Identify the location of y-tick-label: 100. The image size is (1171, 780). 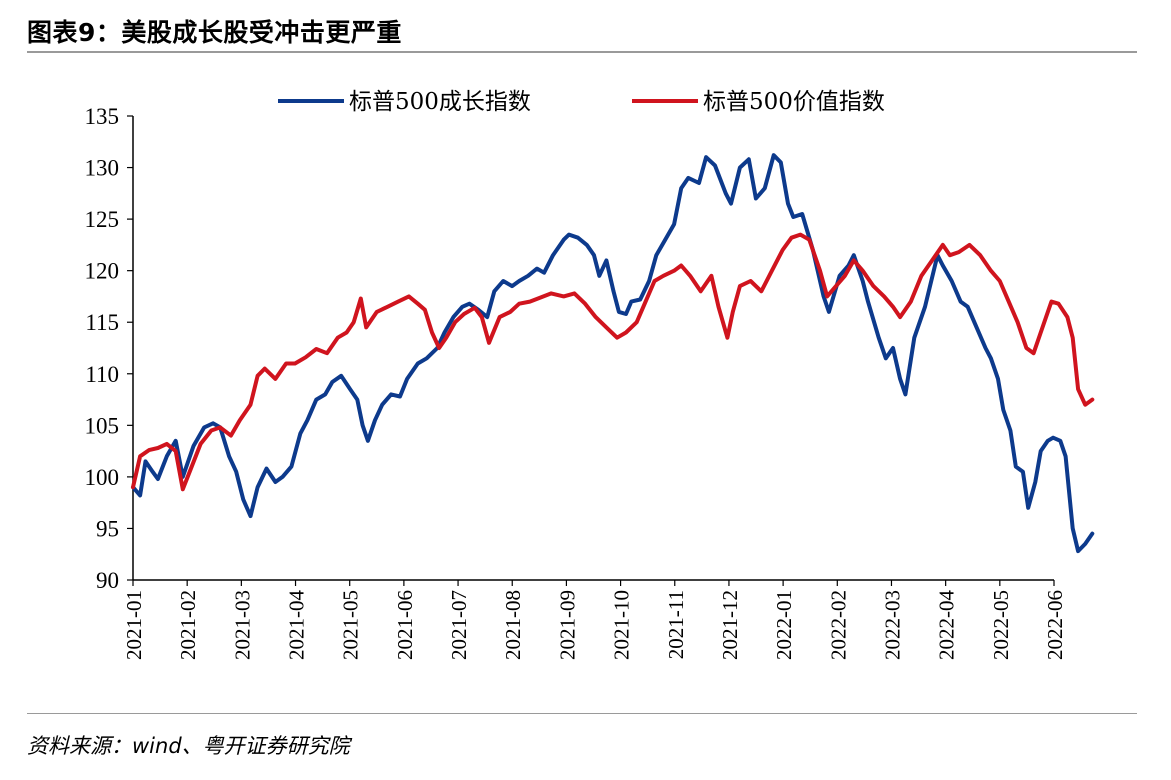
(102, 477).